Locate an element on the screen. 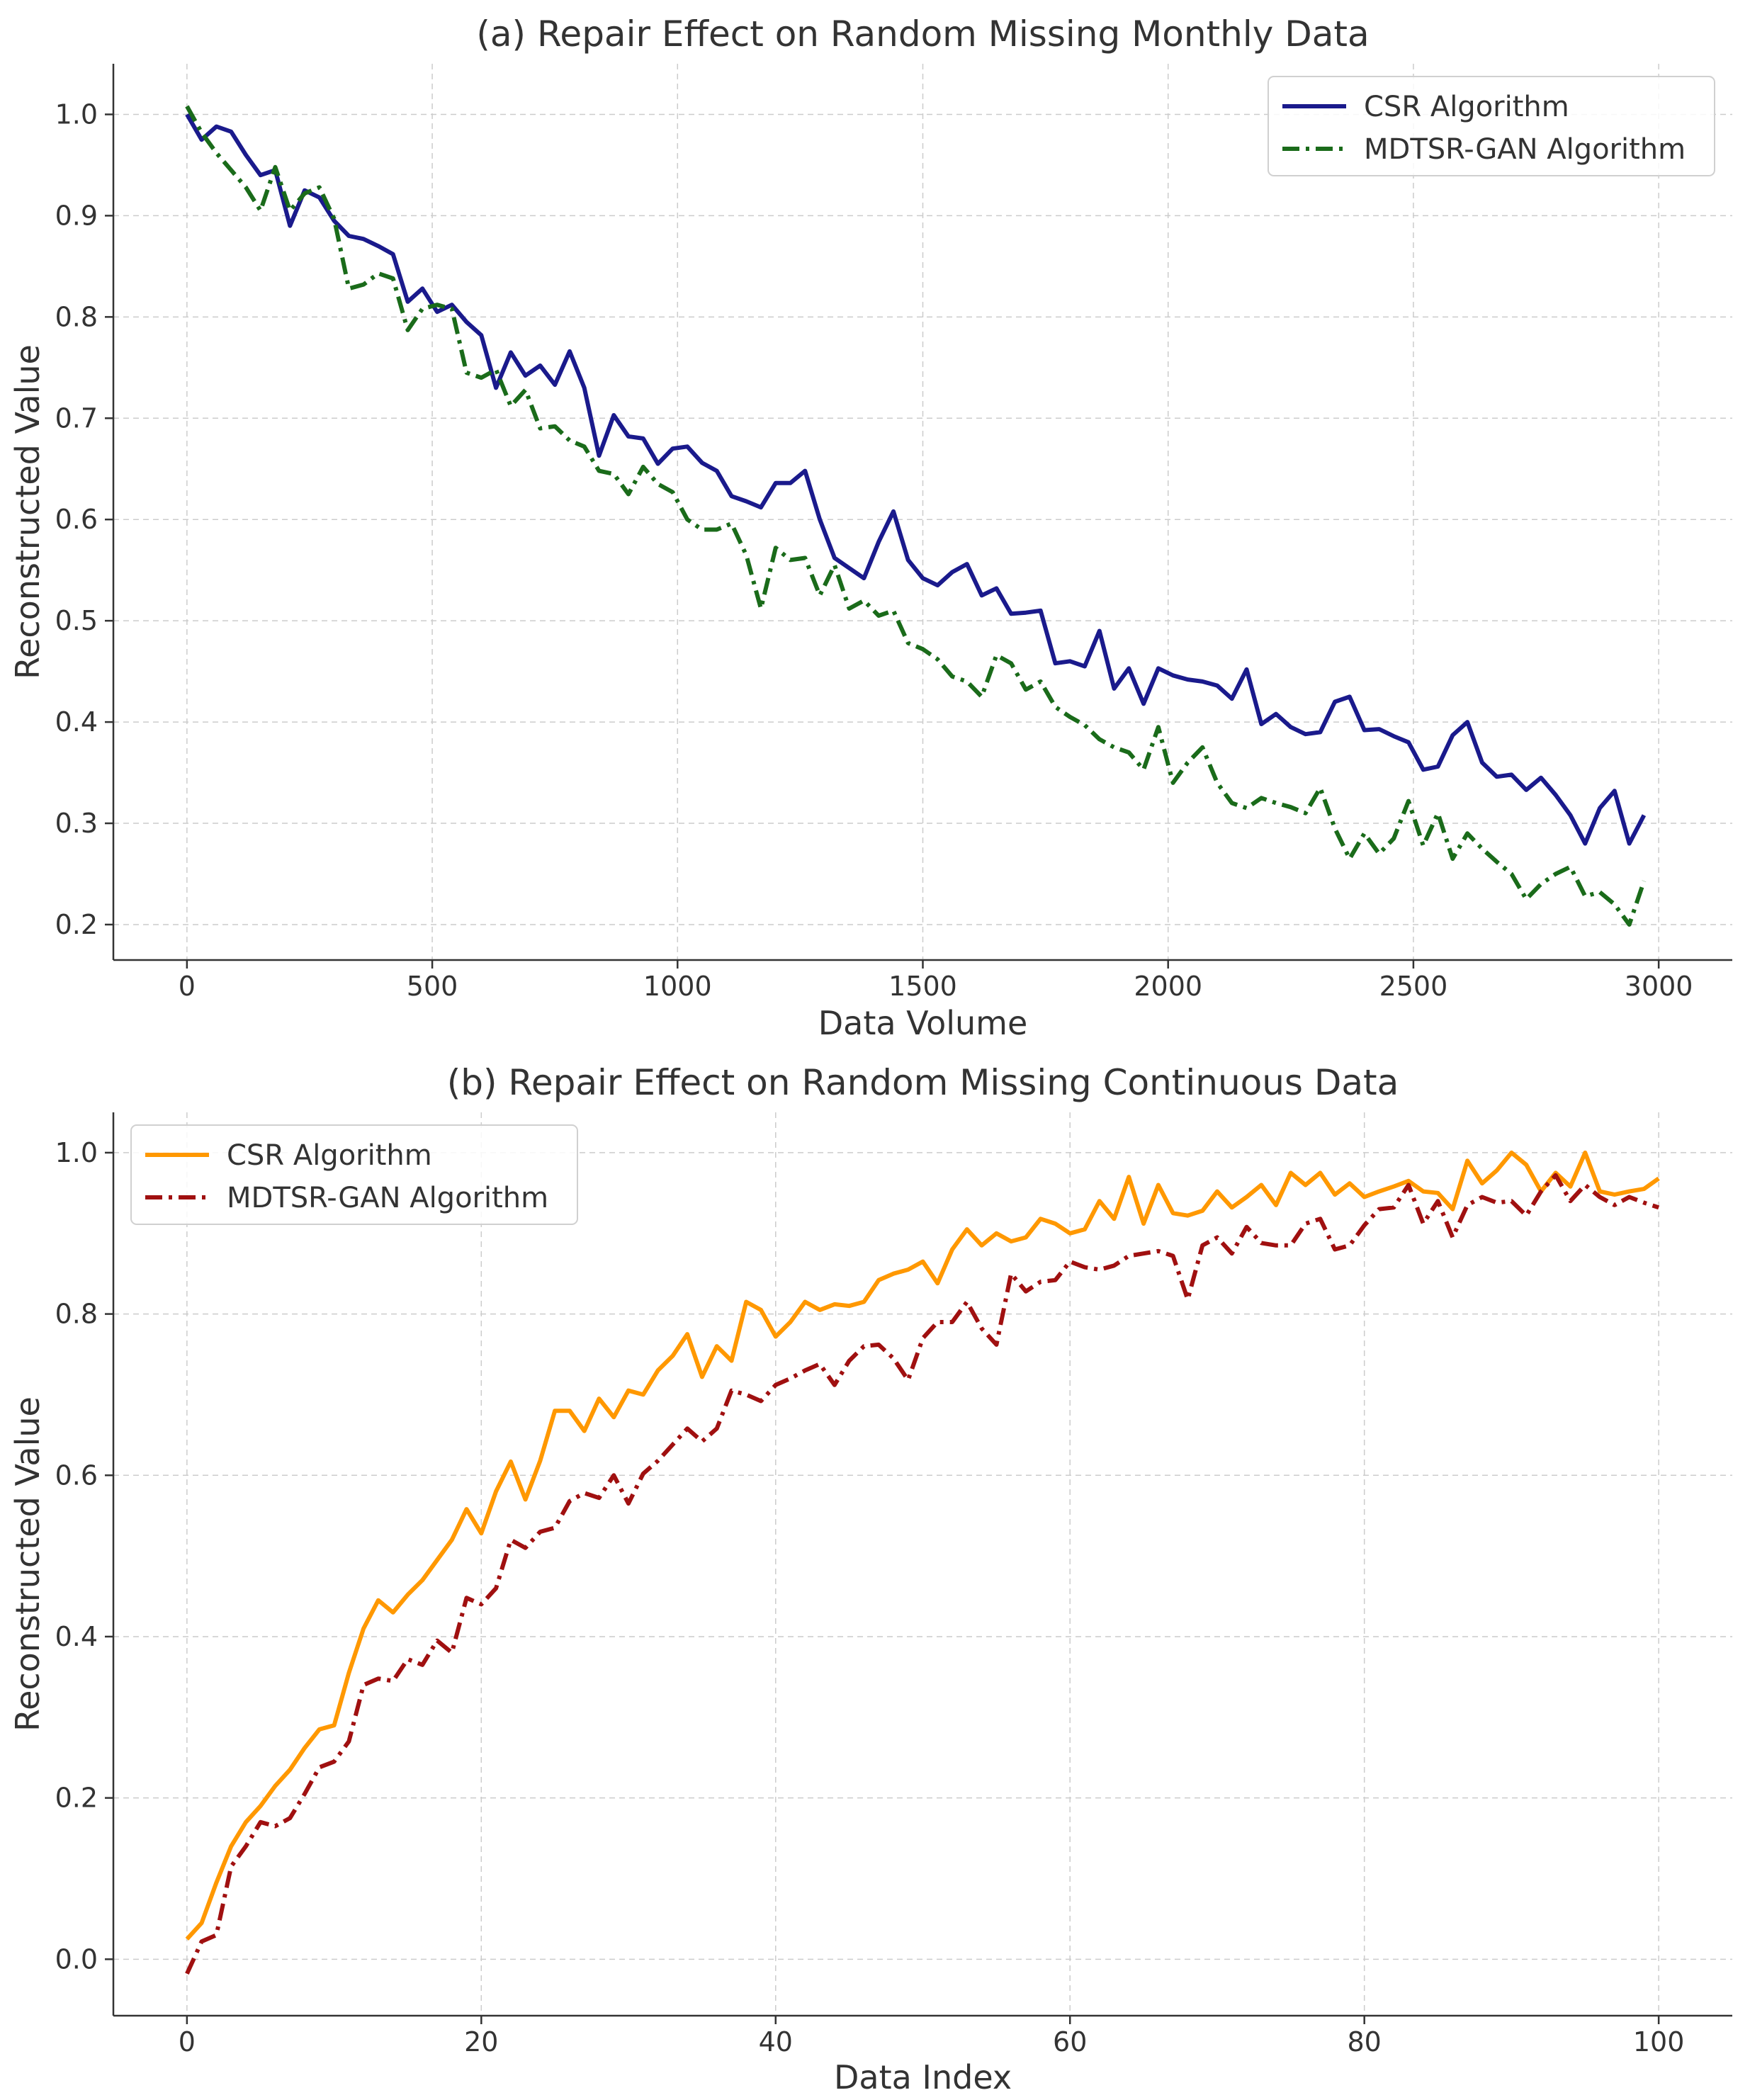  x-tick-label: 3000 is located at coordinates (1659, 987).